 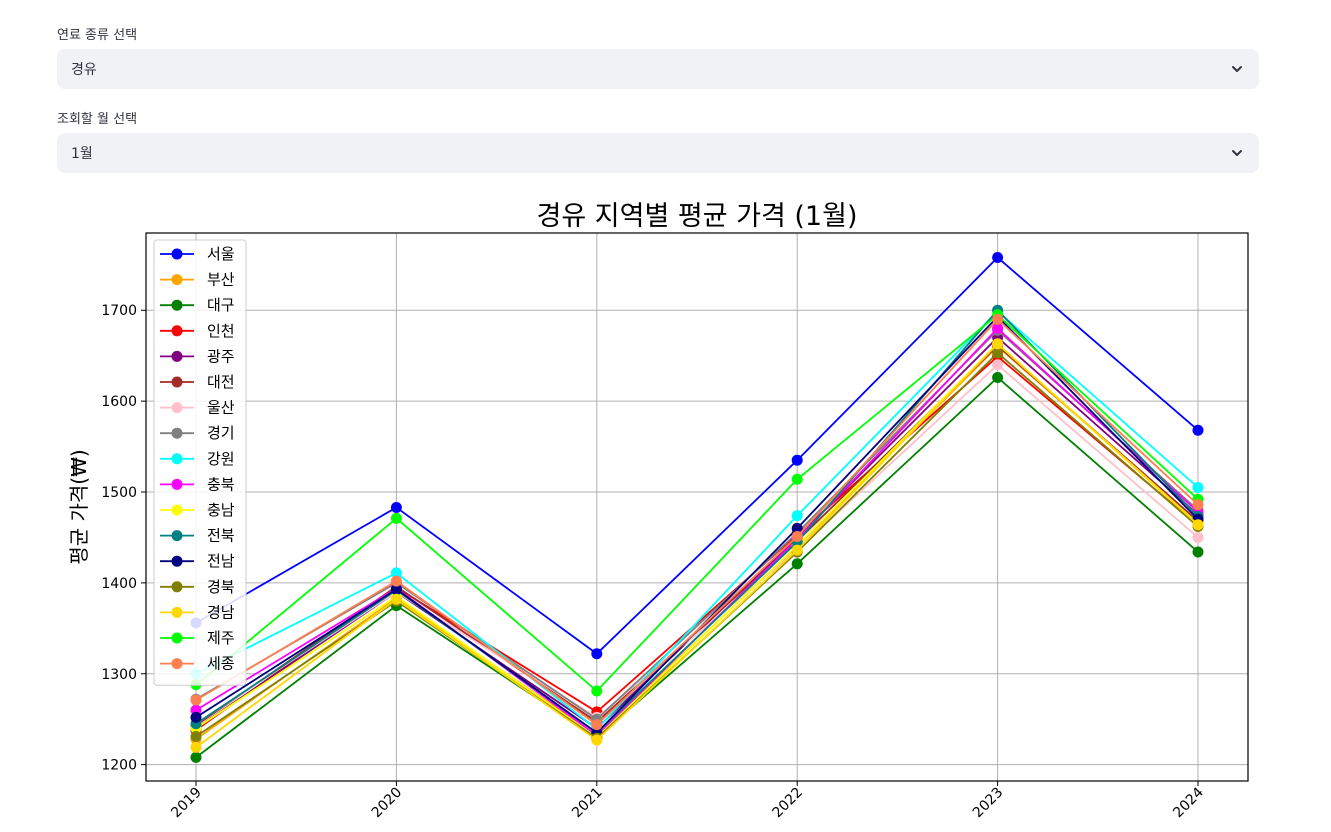 I want to click on legend-label: 부산, so click(x=221, y=280).